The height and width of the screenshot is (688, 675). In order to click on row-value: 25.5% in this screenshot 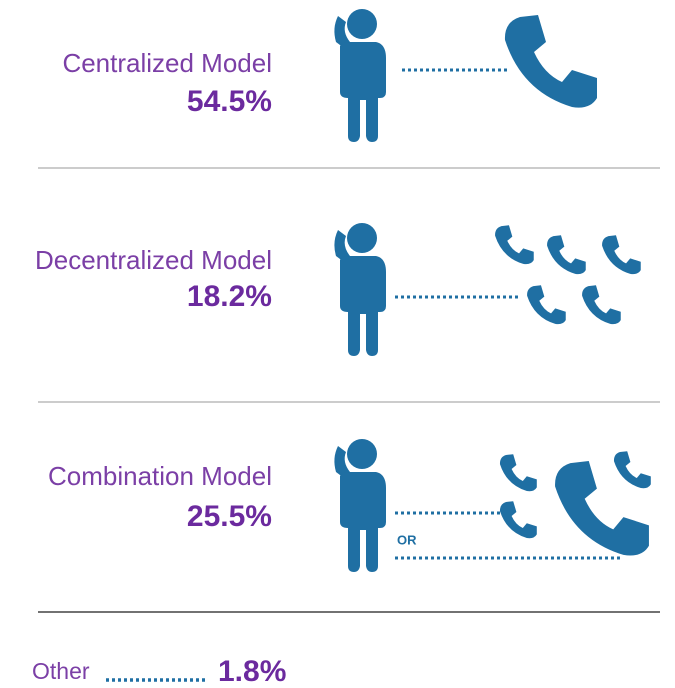, I will do `click(229, 516)`.